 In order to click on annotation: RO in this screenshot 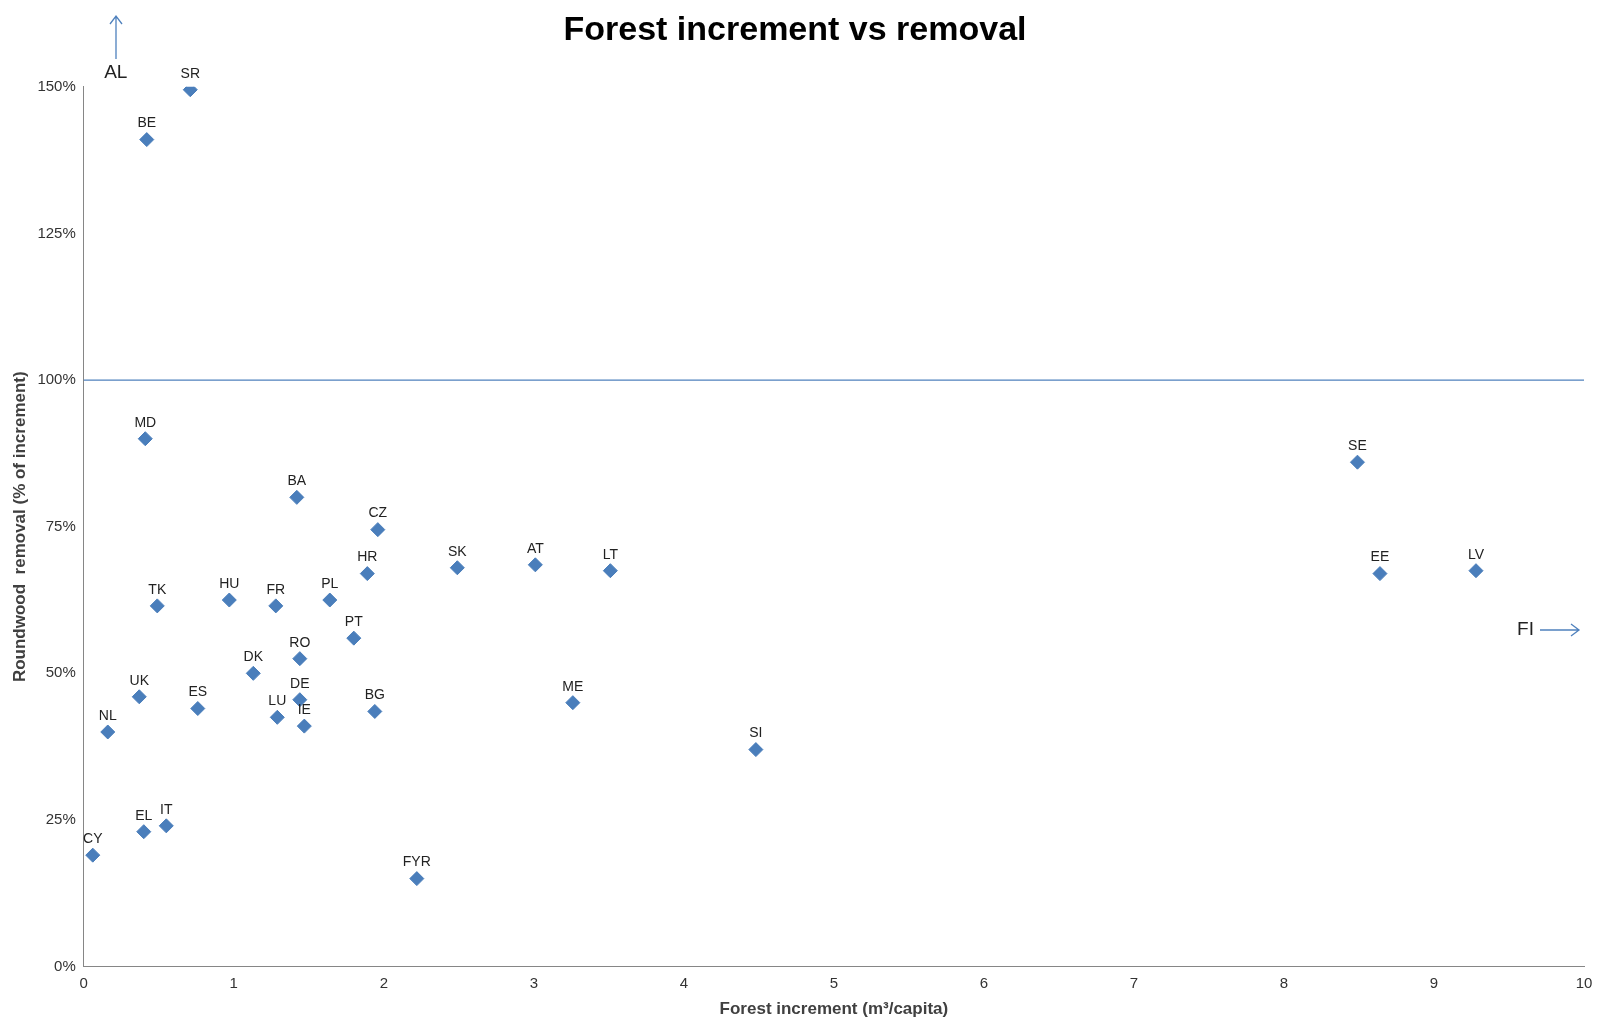, I will do `click(300, 641)`.